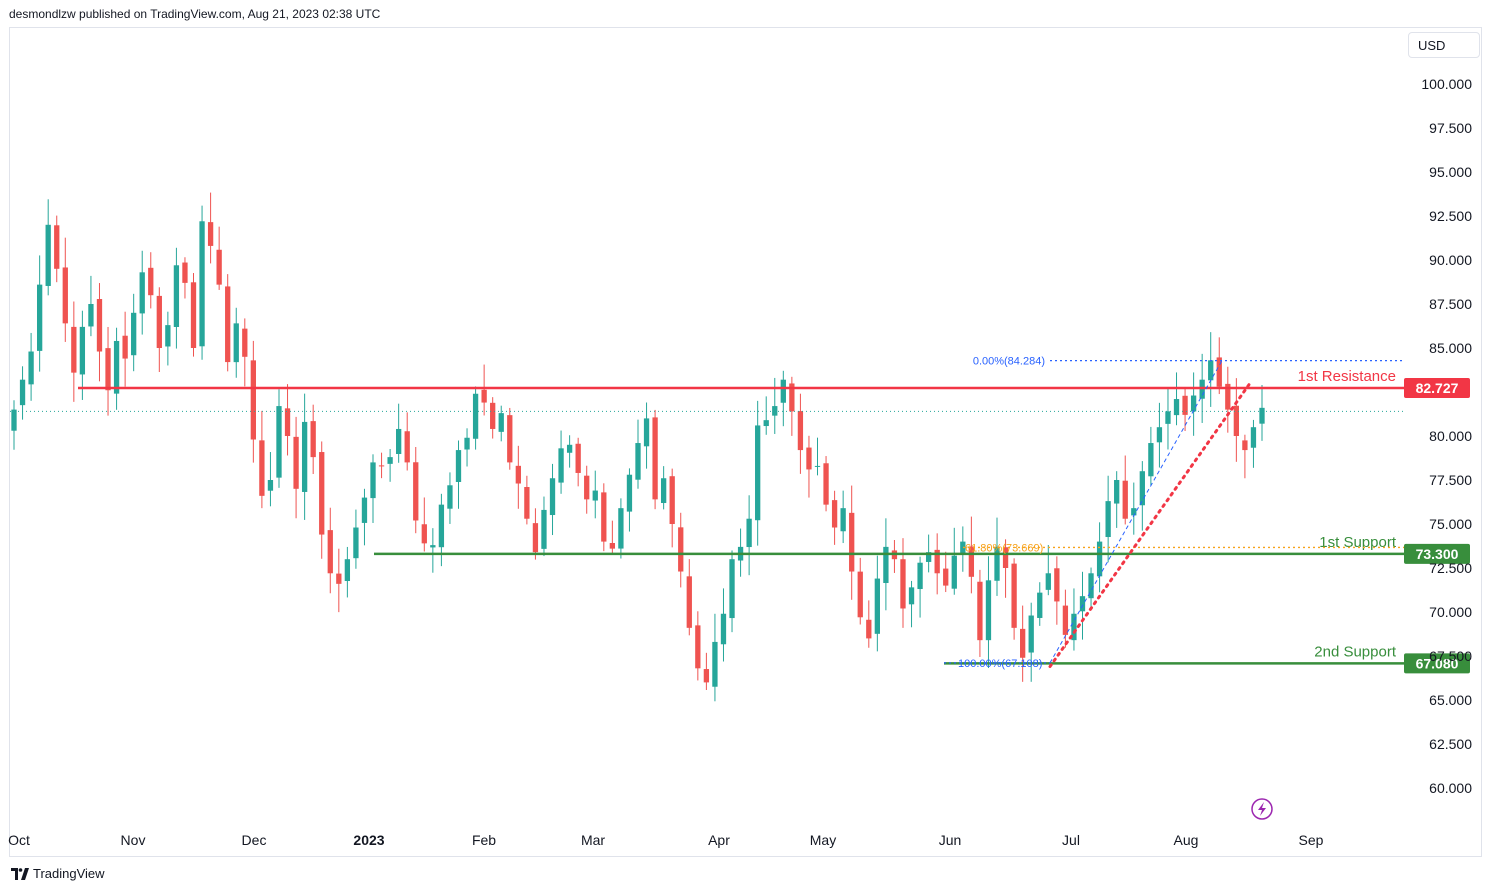  Describe the element at coordinates (20, 873) in the screenshot. I see `tradingview-logo-icon` at that location.